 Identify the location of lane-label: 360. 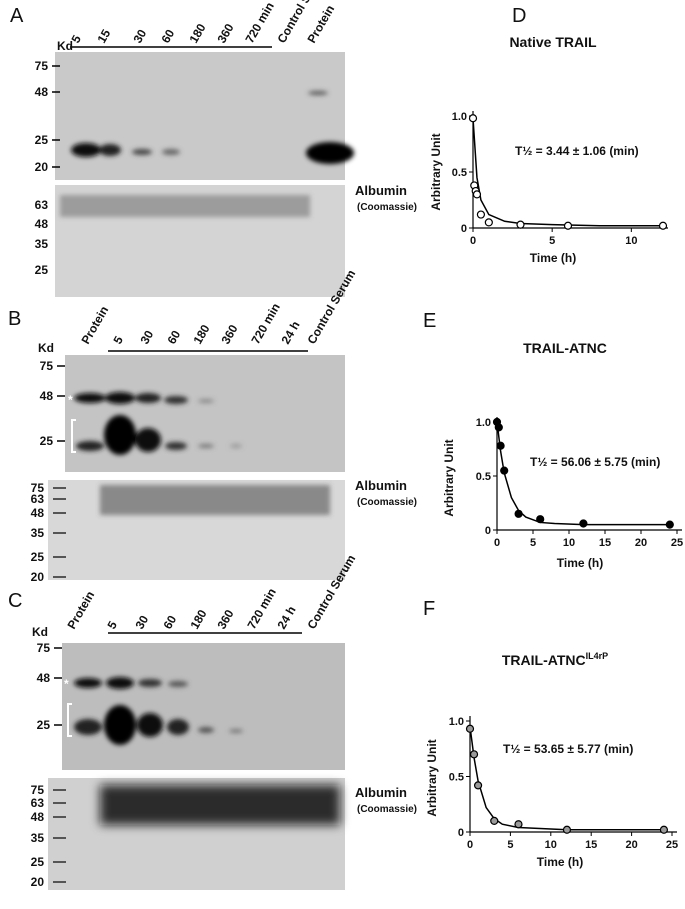
(225, 33).